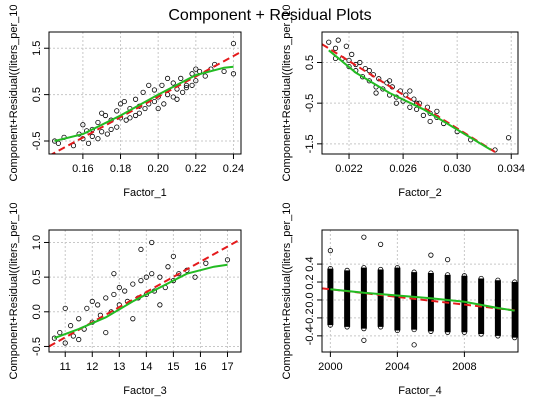  I want to click on x-tick-label: 2004, so click(397, 367).